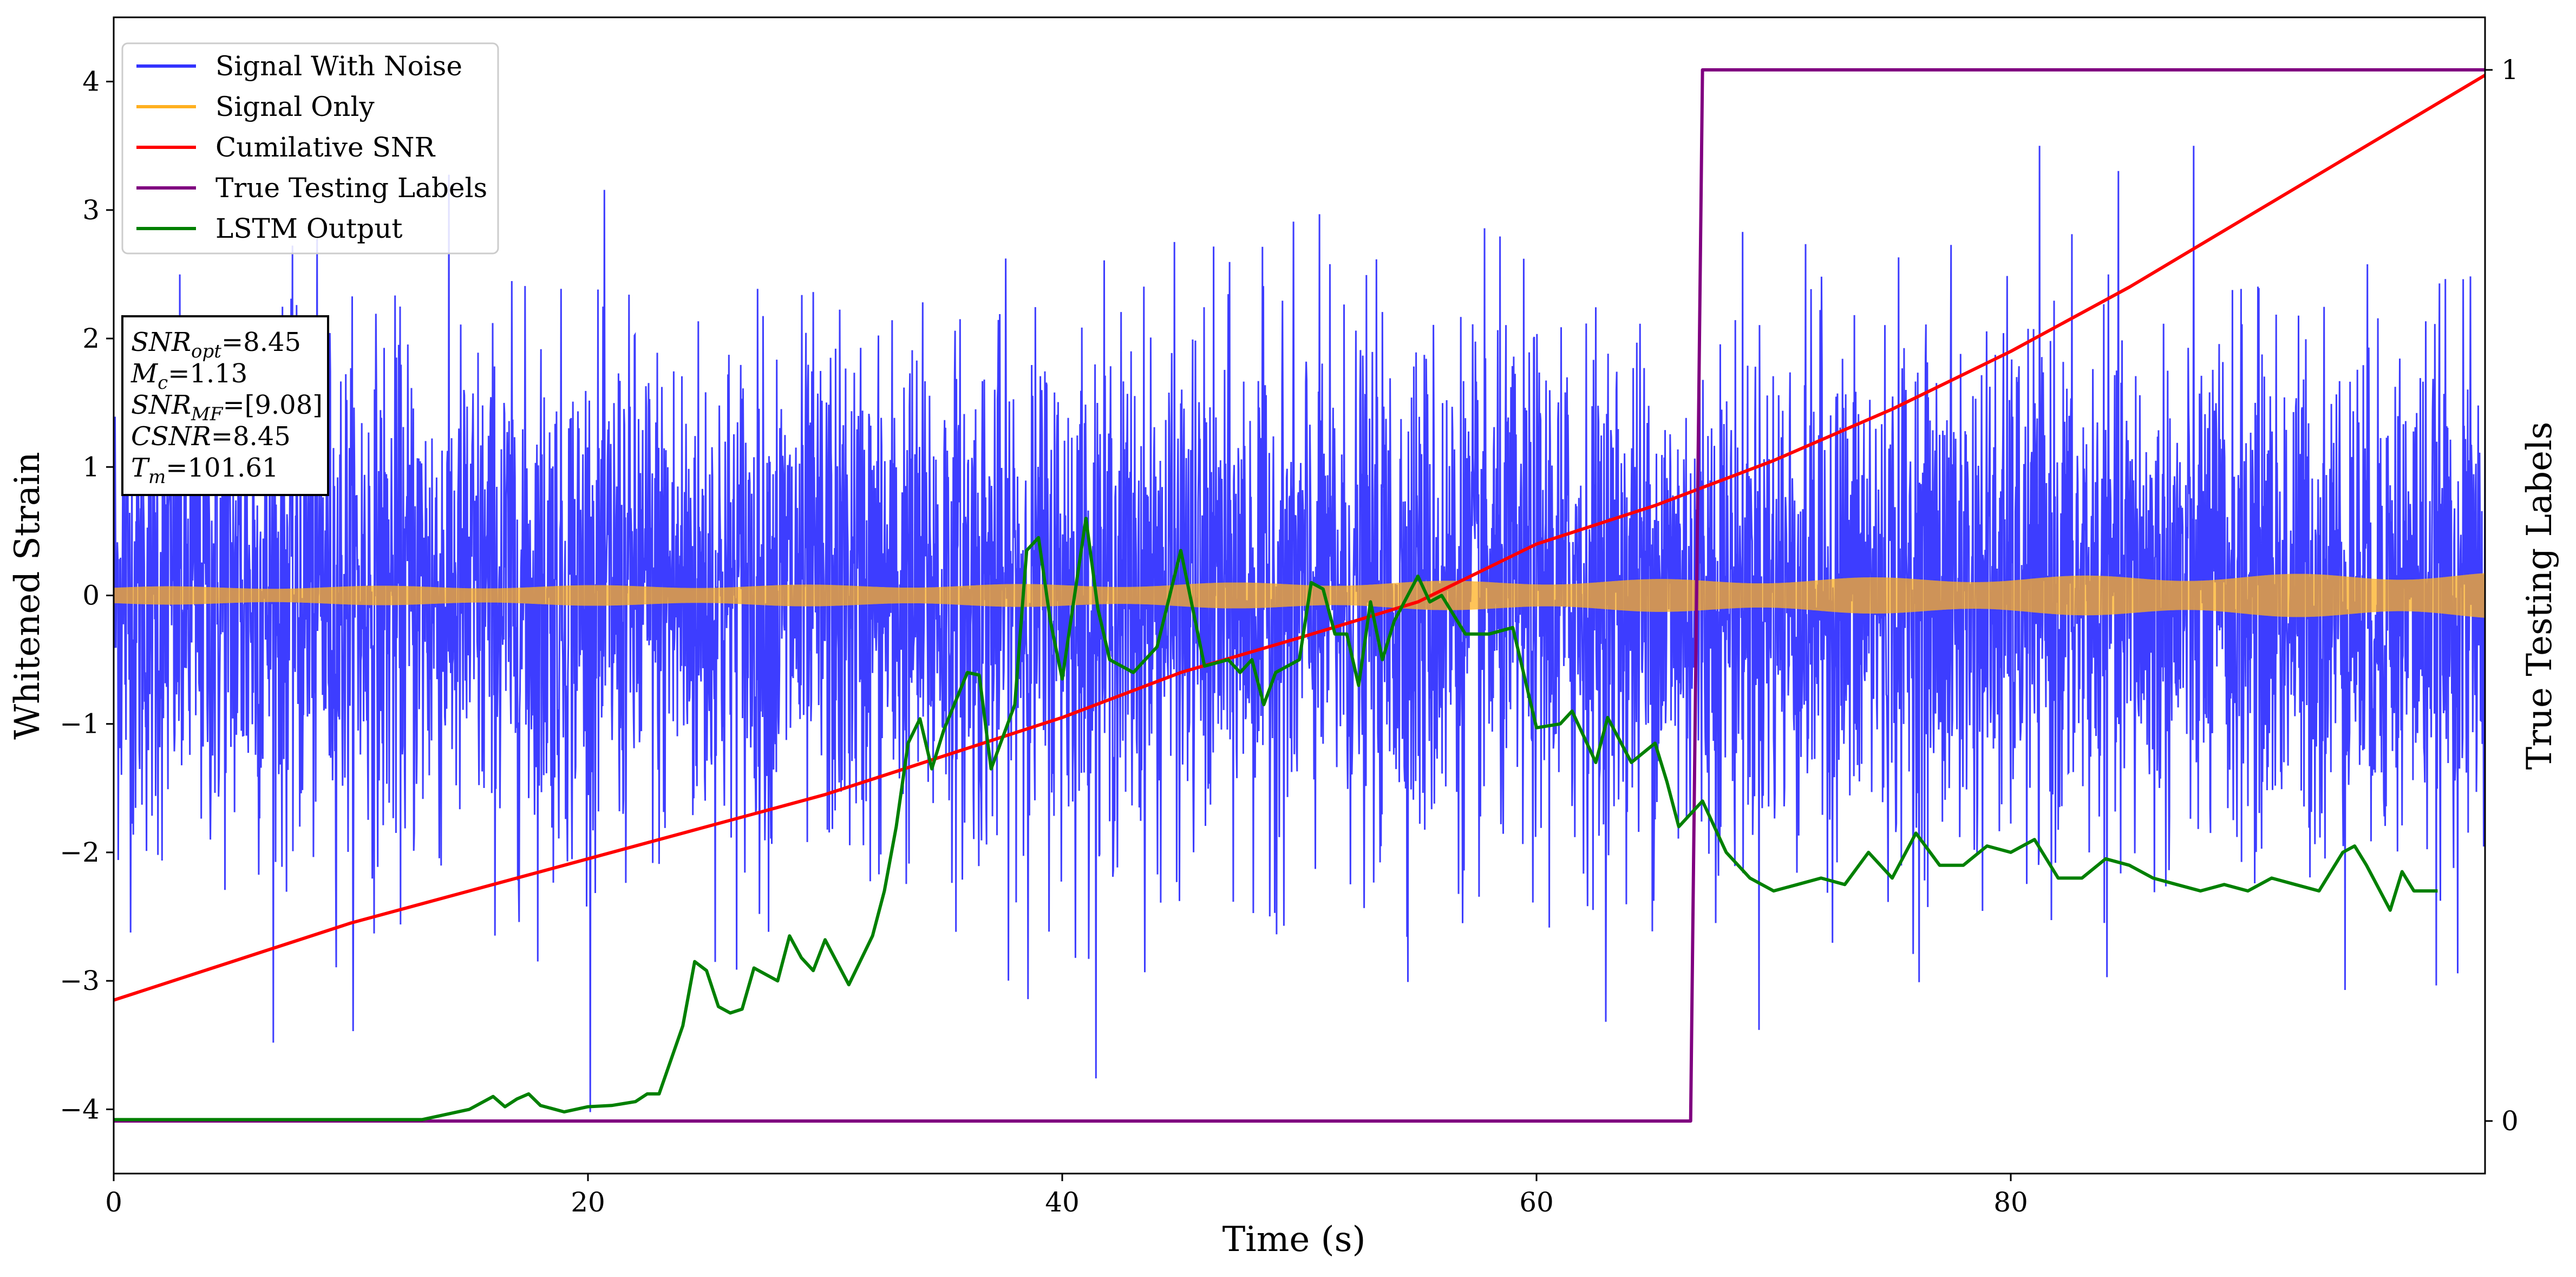  I want to click on x-tick-label: 0, so click(113, 1202).